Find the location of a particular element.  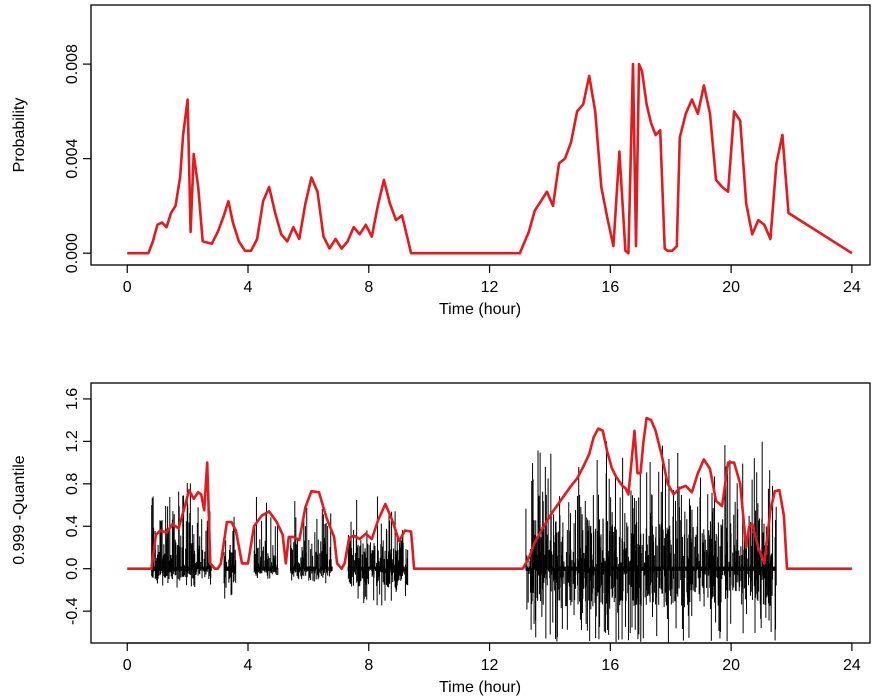

y-tick-label: 1.6 is located at coordinates (72, 399).